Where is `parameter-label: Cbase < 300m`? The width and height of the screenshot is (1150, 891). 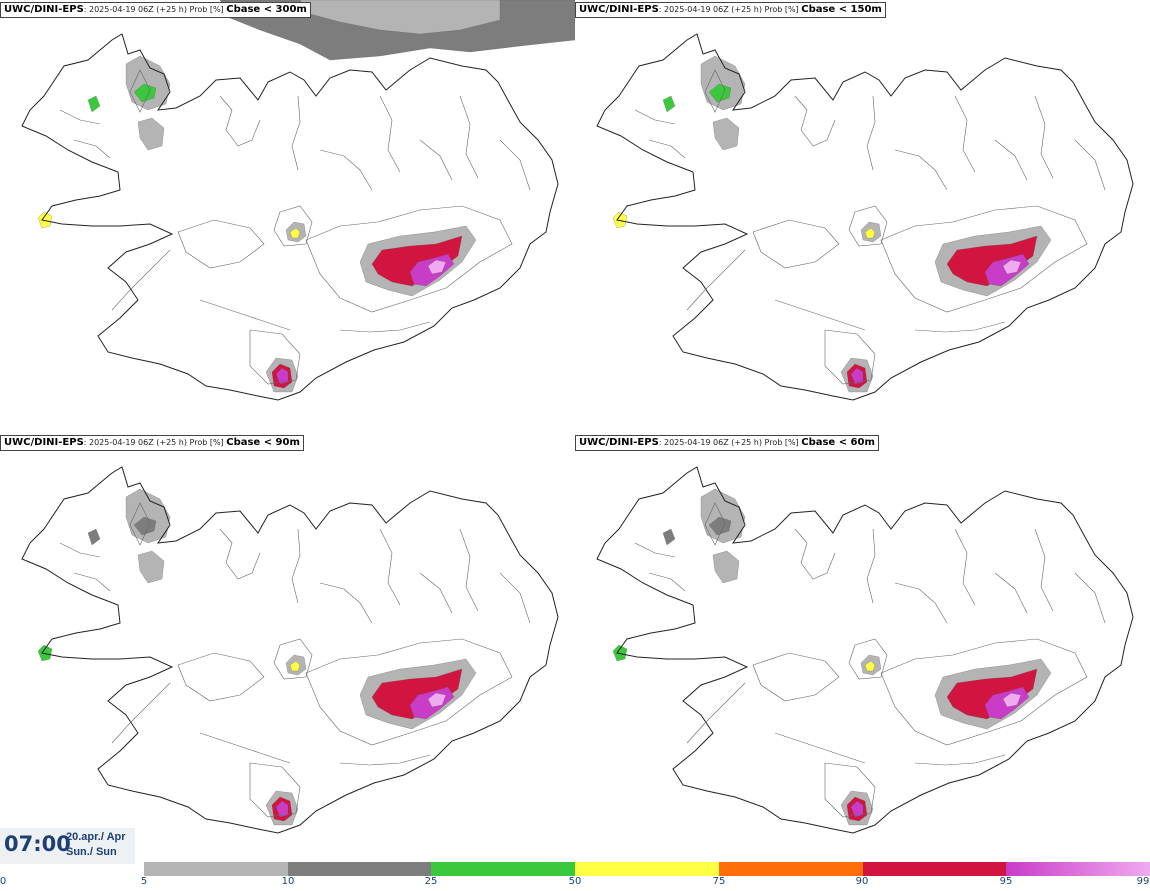
parameter-label: Cbase < 300m is located at coordinates (266, 9).